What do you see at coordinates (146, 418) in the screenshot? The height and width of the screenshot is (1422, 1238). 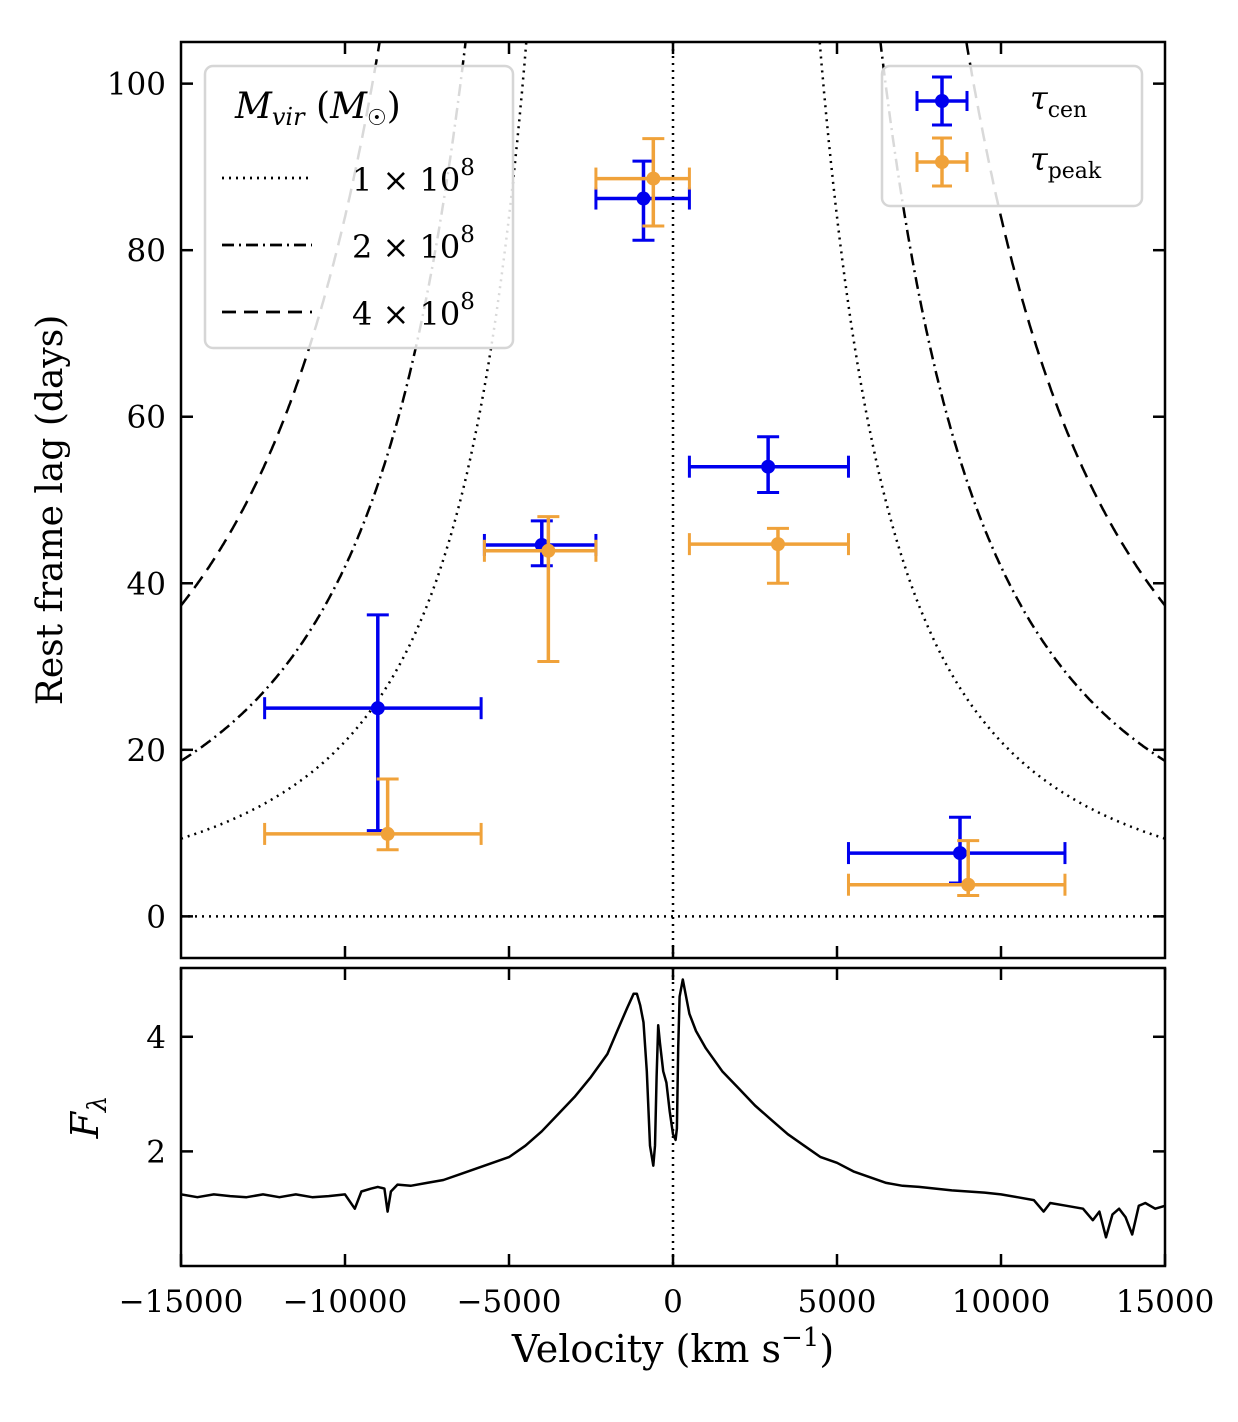 I see `top-ytick-label: 60` at bounding box center [146, 418].